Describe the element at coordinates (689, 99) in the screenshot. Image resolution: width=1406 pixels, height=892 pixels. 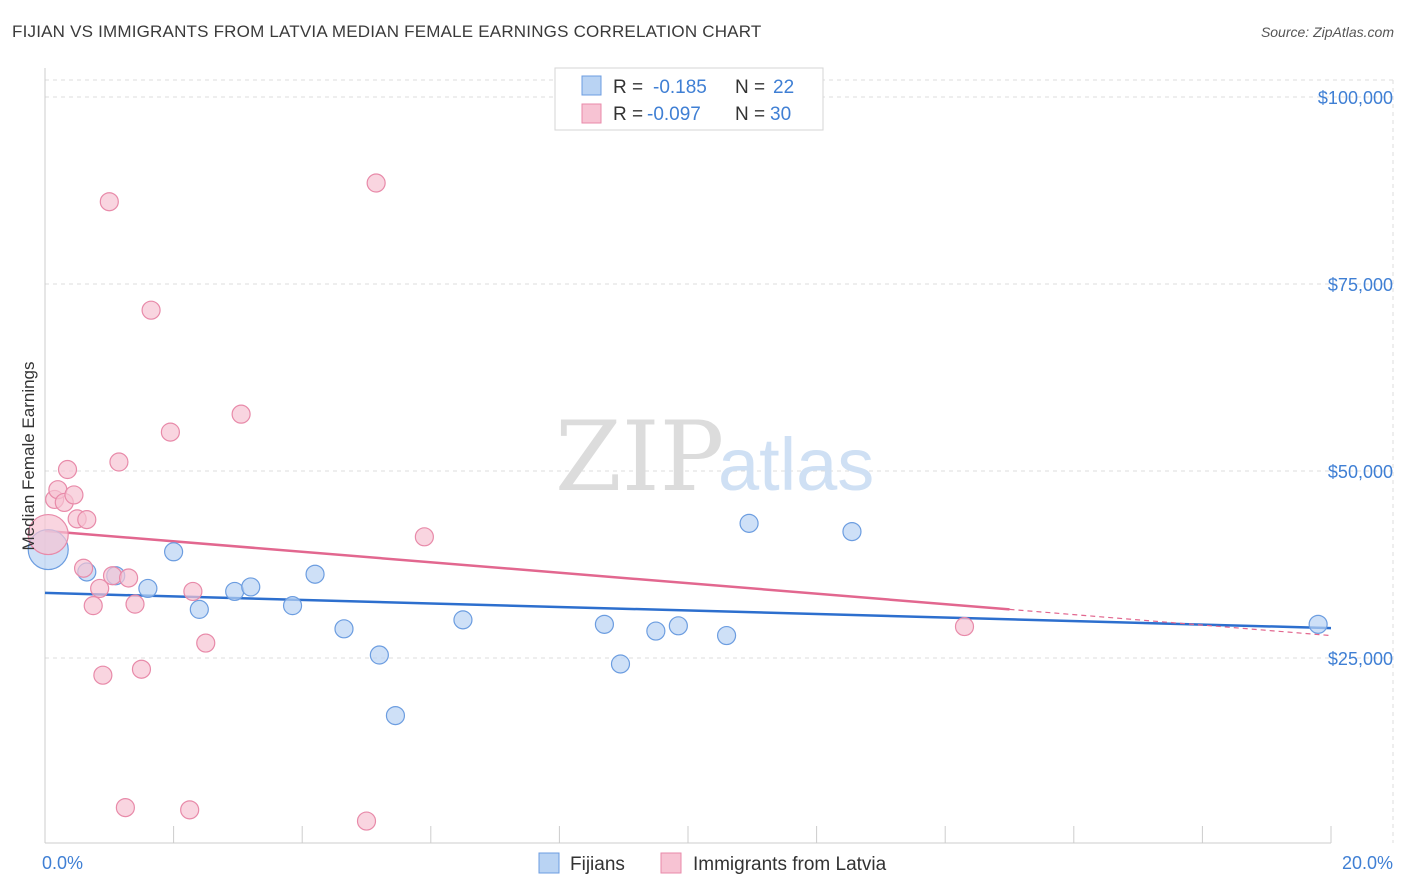
I see `correlation-legend: R = -0.185 N = 22 R = -0.097 N = 30` at that location.